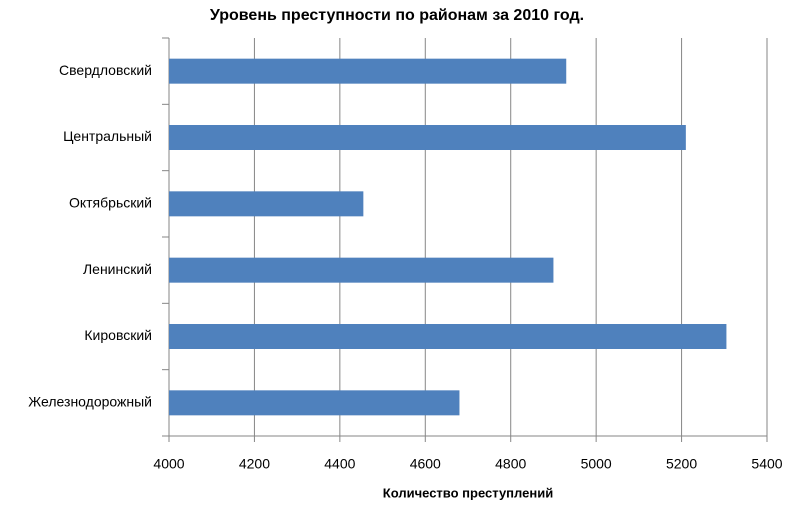 The height and width of the screenshot is (509, 794). Describe the element at coordinates (468, 492) in the screenshot. I see `x-axis-title: Количество преступлений` at that location.